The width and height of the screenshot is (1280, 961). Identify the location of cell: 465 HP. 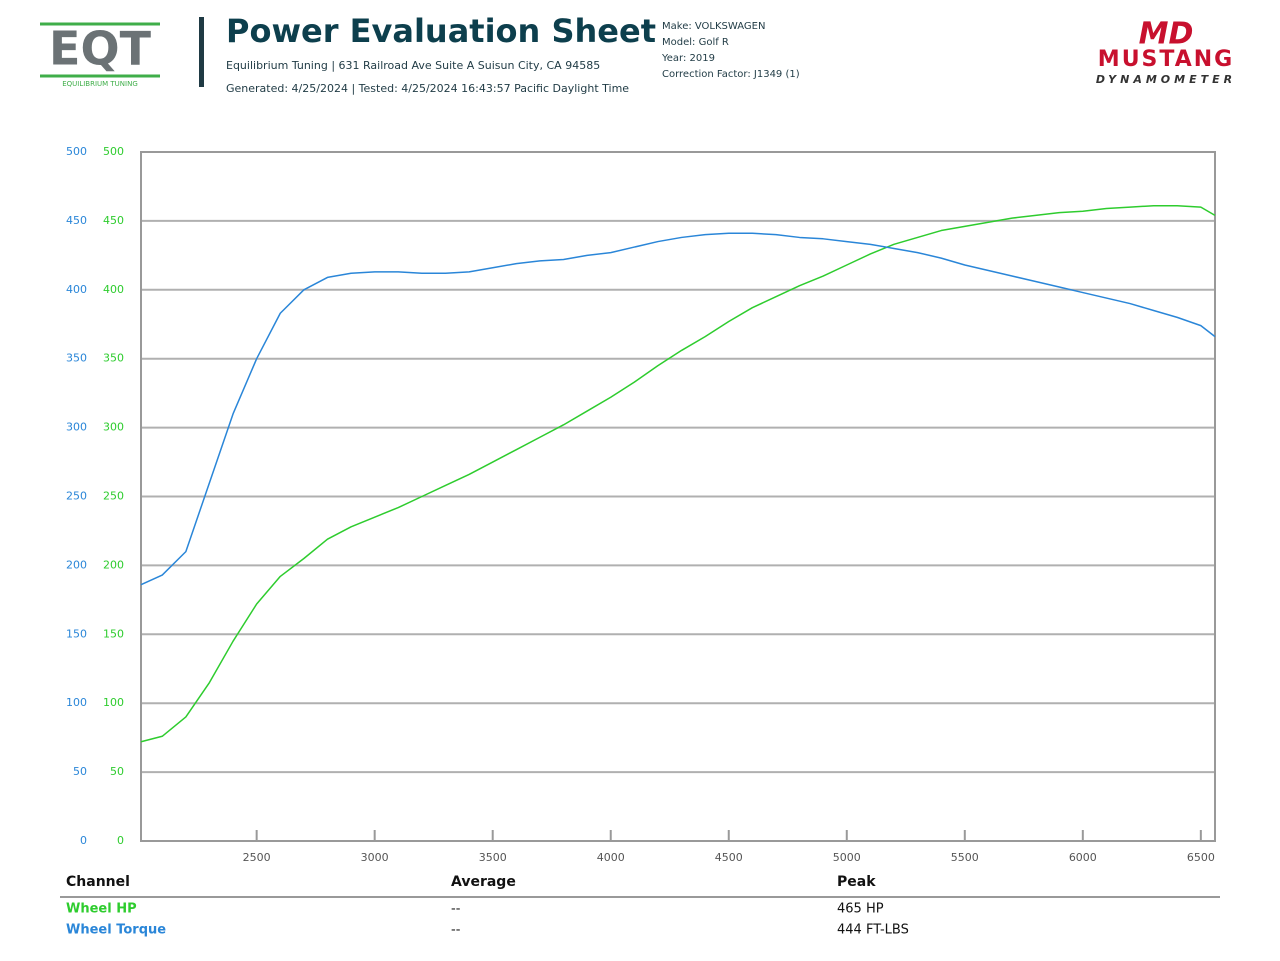
(860, 909).